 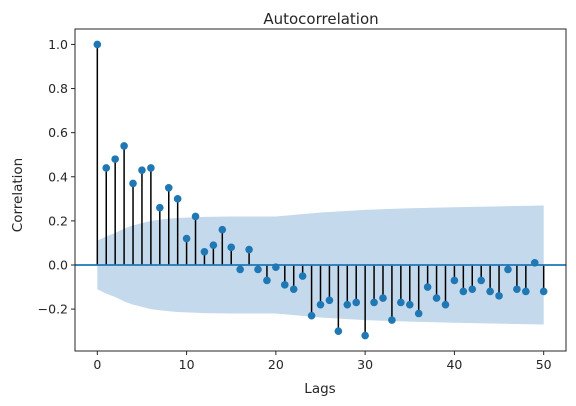 What do you see at coordinates (187, 364) in the screenshot?
I see `x-tick-label: 10` at bounding box center [187, 364].